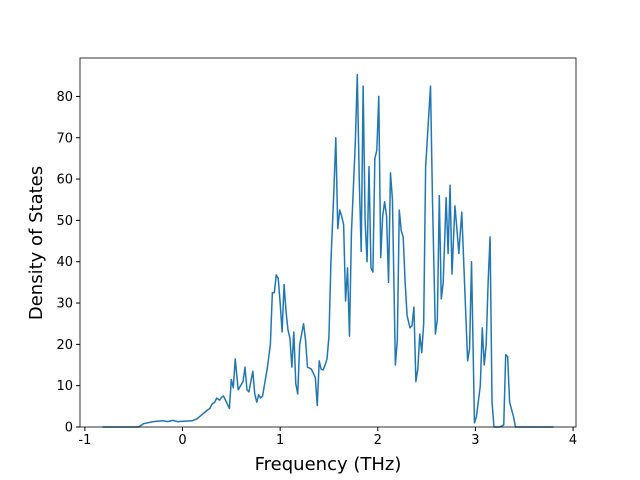 This screenshot has width=640, height=480. I want to click on x-tick-label: 4, so click(573, 440).